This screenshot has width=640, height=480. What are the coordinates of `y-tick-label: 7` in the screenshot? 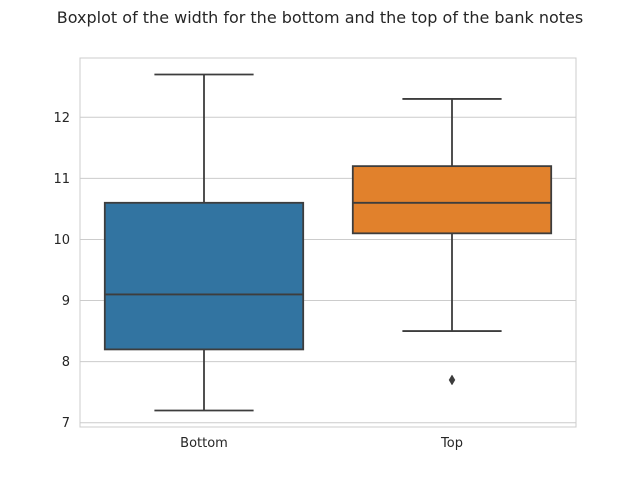 It's located at (66, 423).